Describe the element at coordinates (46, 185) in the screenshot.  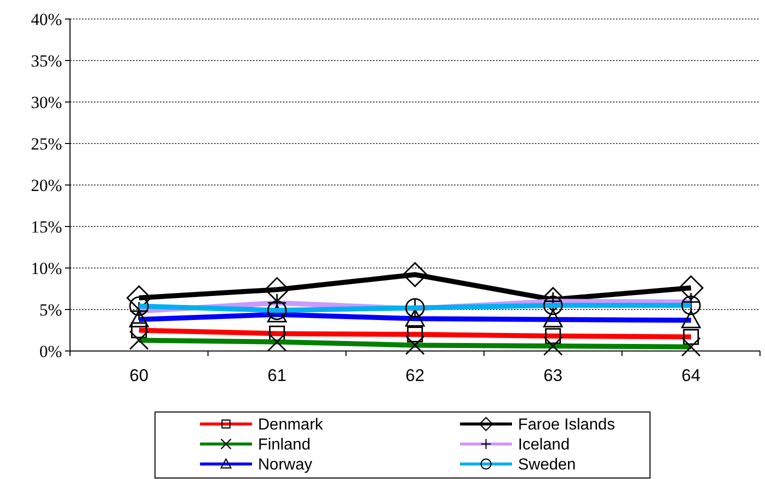
I see `y-tick-label: 20%` at that location.